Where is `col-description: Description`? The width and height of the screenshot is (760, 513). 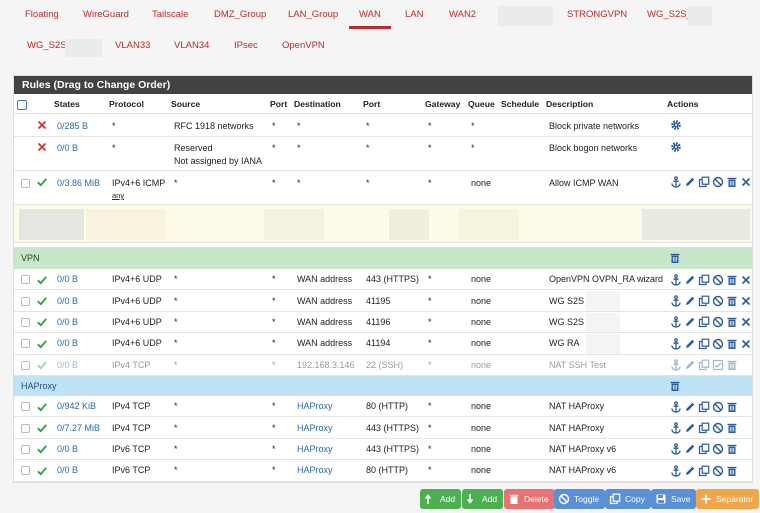 col-description: Description is located at coordinates (570, 104).